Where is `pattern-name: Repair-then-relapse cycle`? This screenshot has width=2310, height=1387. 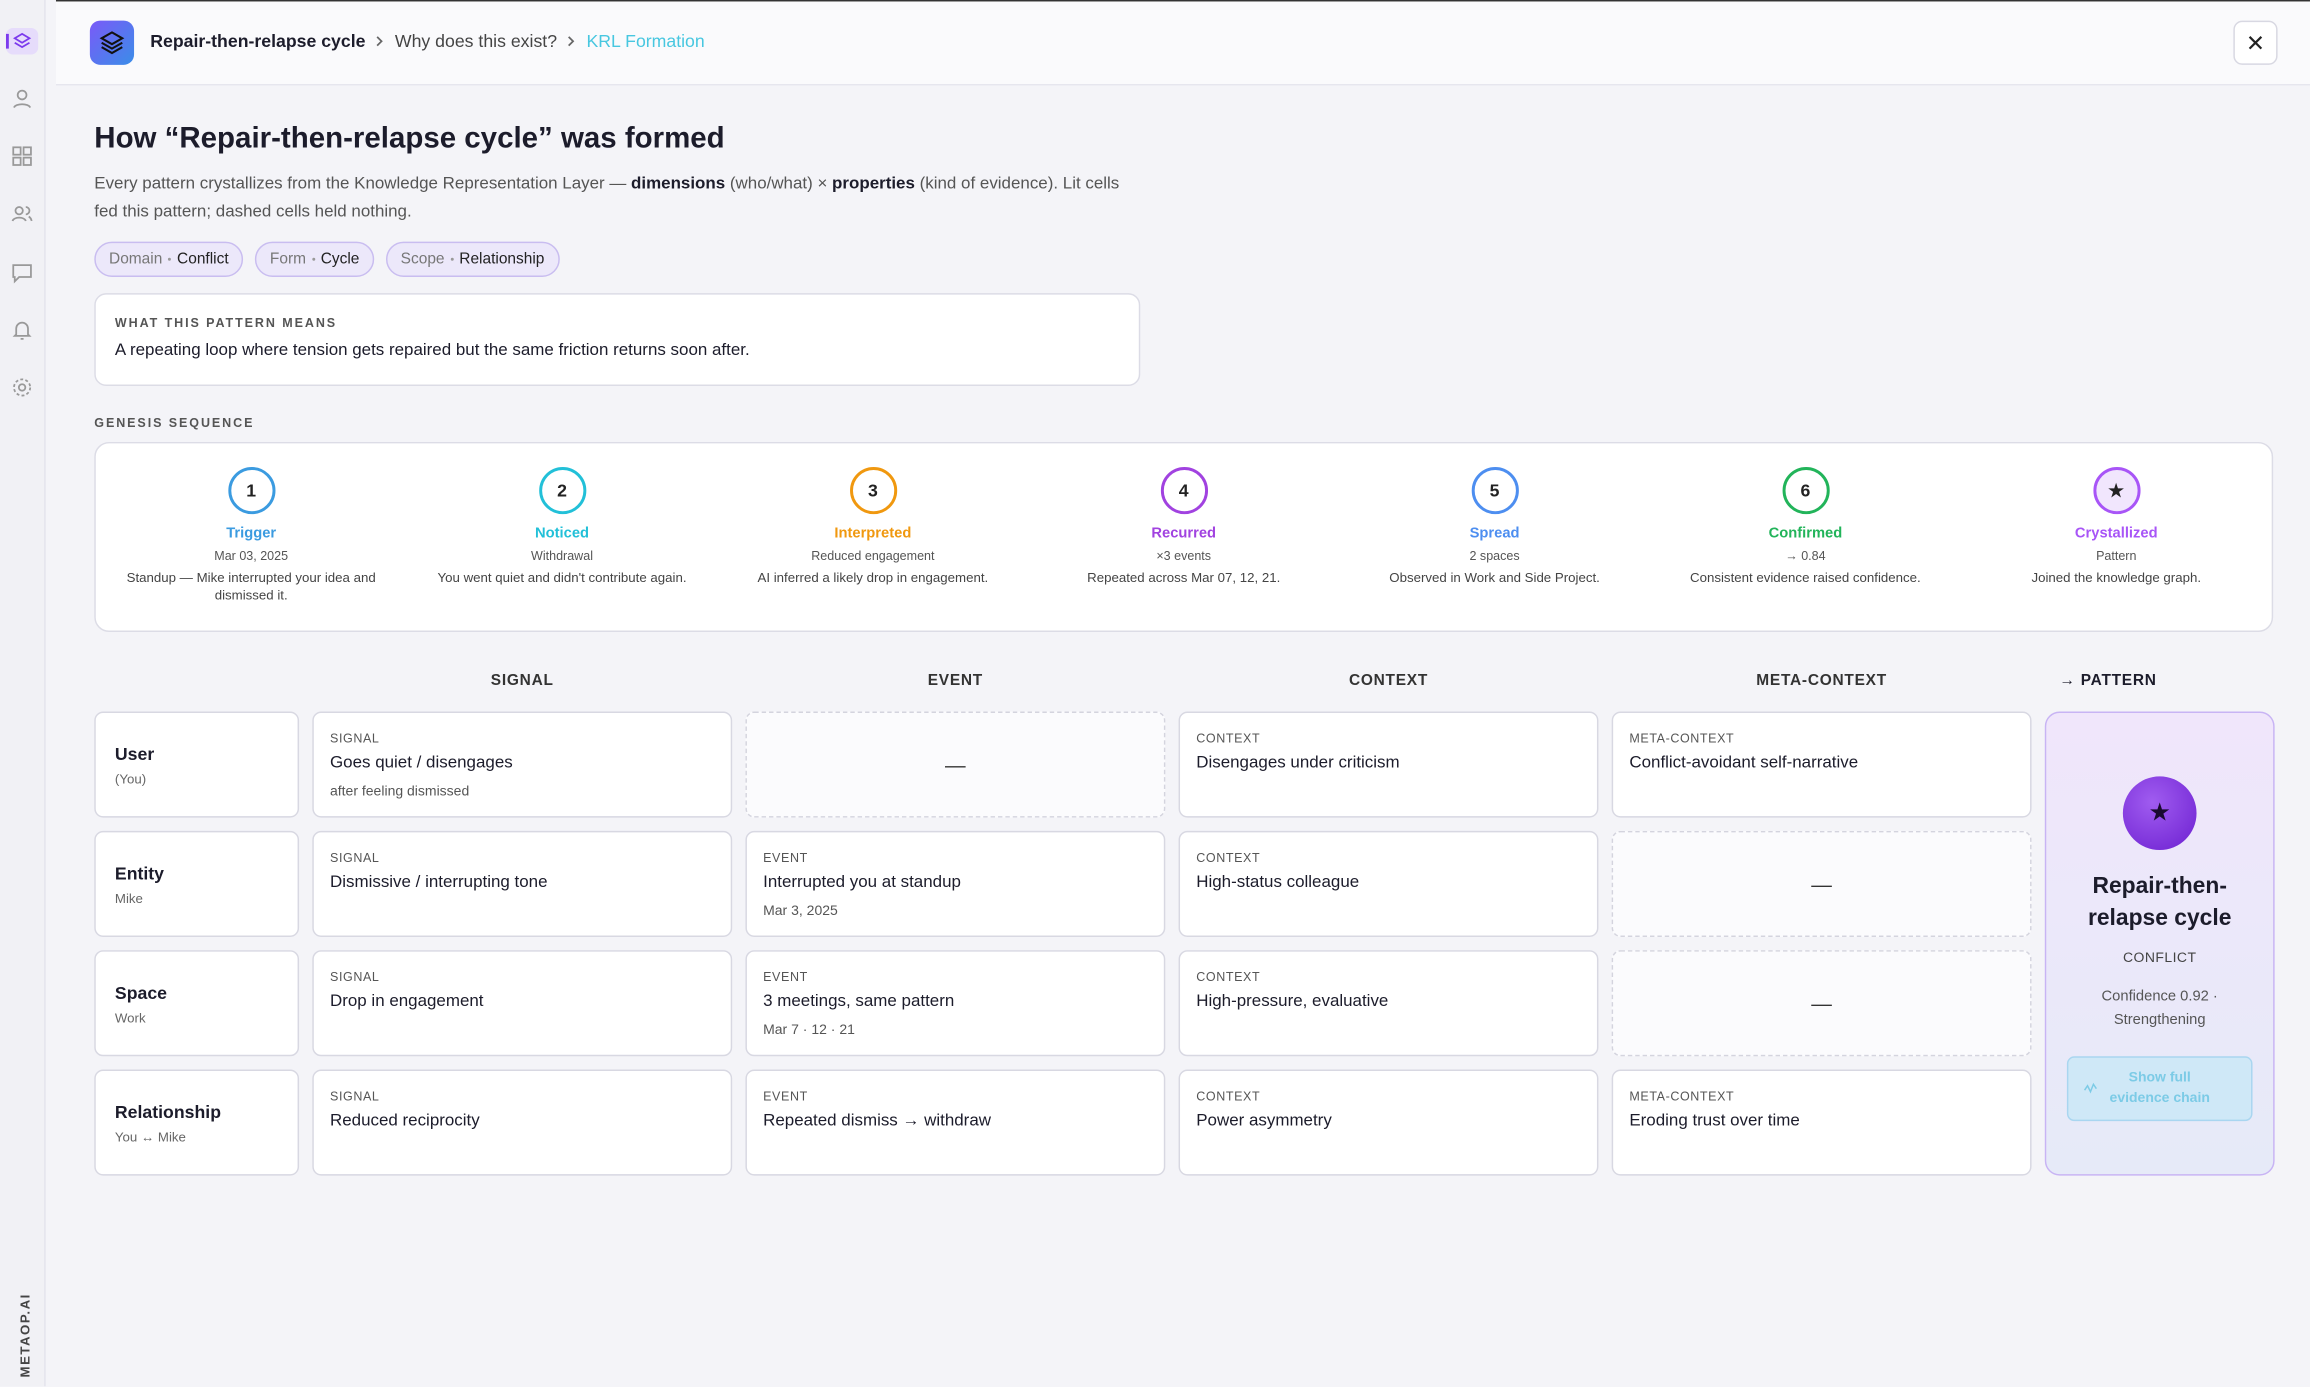 pattern-name: Repair-then-relapse cycle is located at coordinates (2159, 902).